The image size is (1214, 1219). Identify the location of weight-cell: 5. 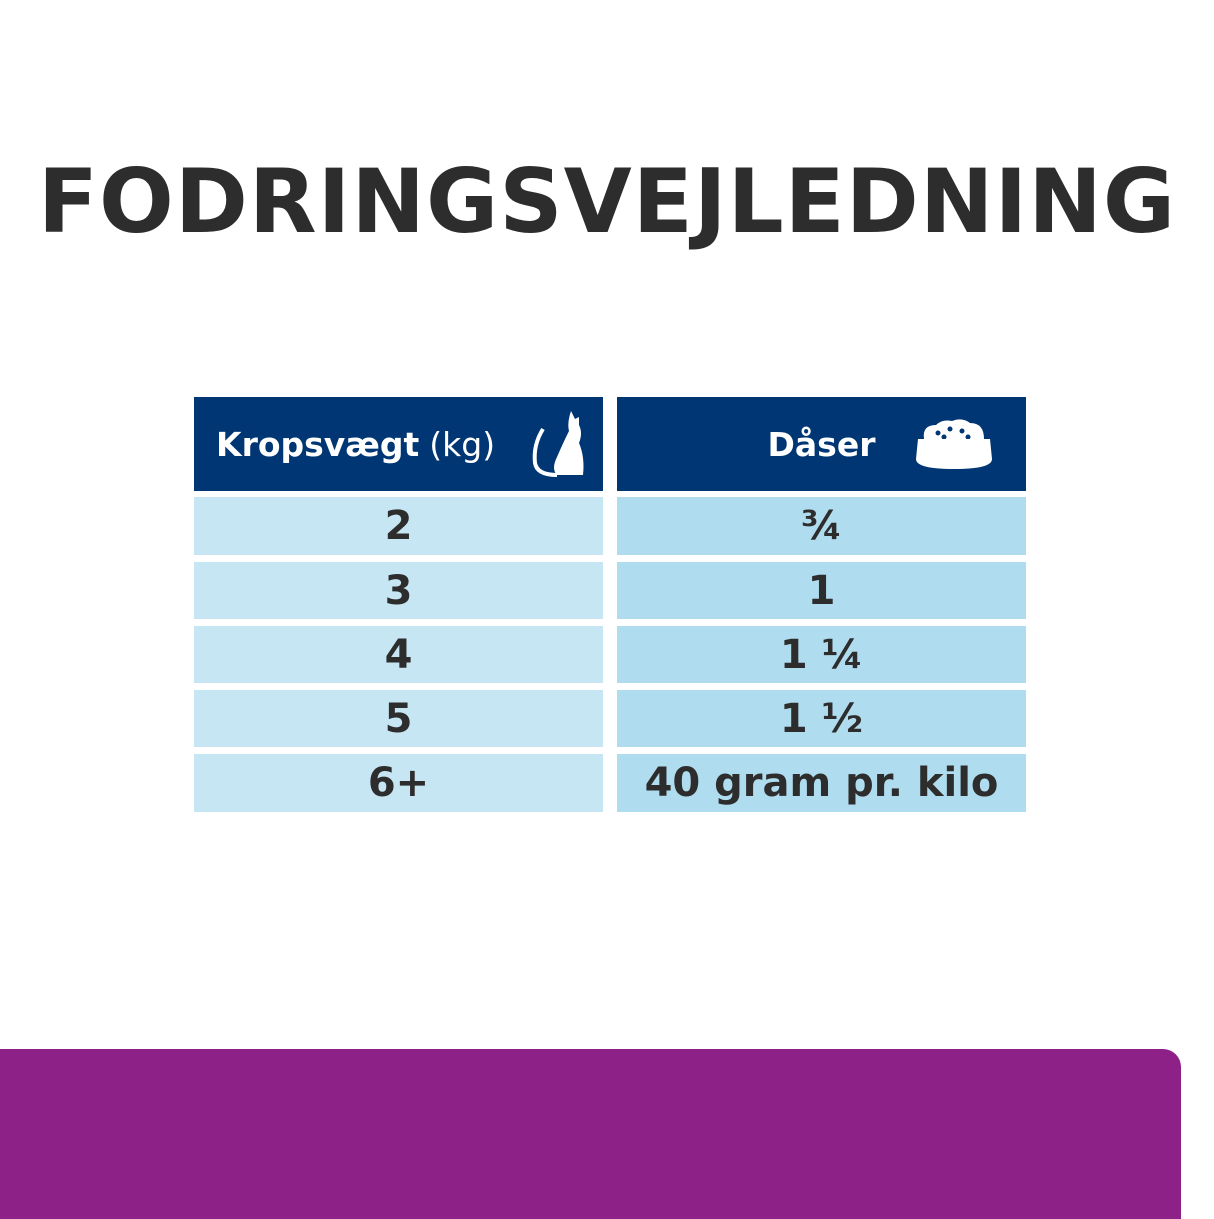
(398, 718).